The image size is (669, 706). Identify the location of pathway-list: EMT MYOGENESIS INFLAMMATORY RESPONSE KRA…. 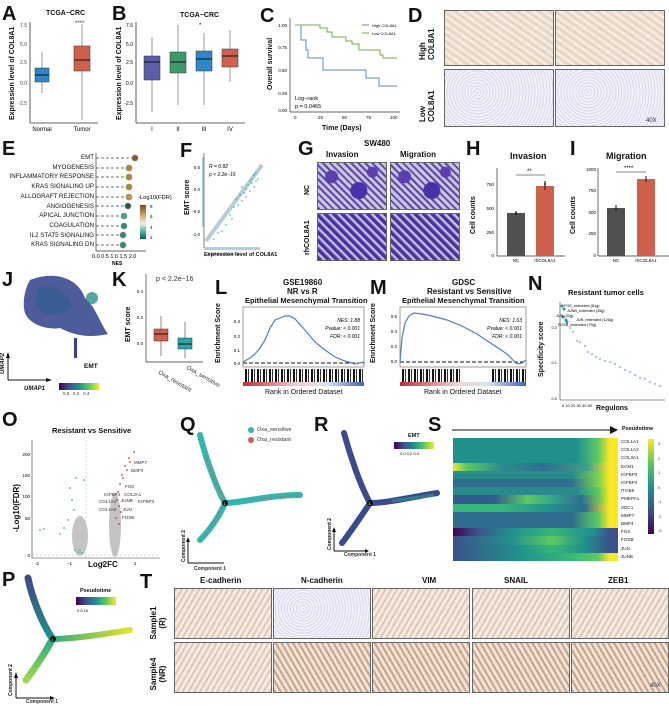
(47, 201).